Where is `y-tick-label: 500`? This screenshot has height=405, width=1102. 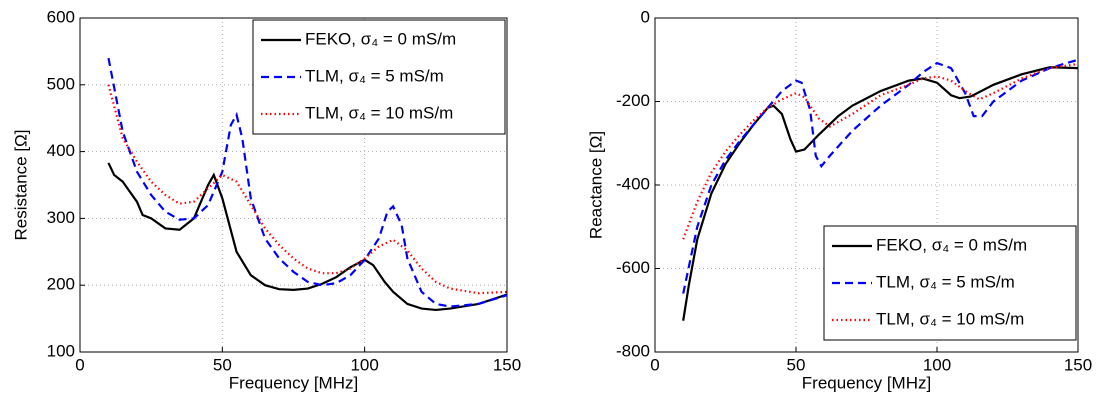 y-tick-label: 500 is located at coordinates (61, 83).